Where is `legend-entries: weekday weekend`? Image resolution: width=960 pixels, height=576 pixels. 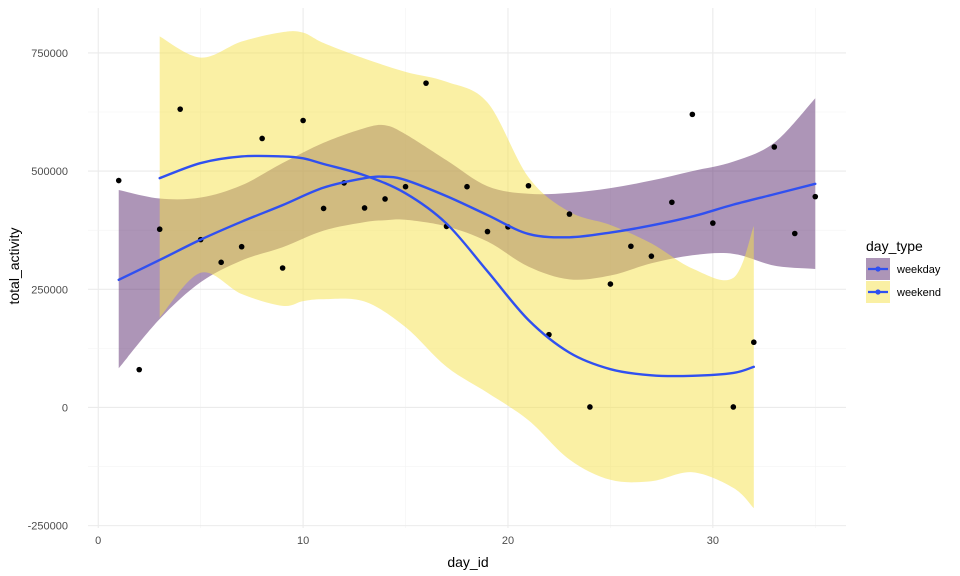 legend-entries: weekday weekend is located at coordinates (903, 280).